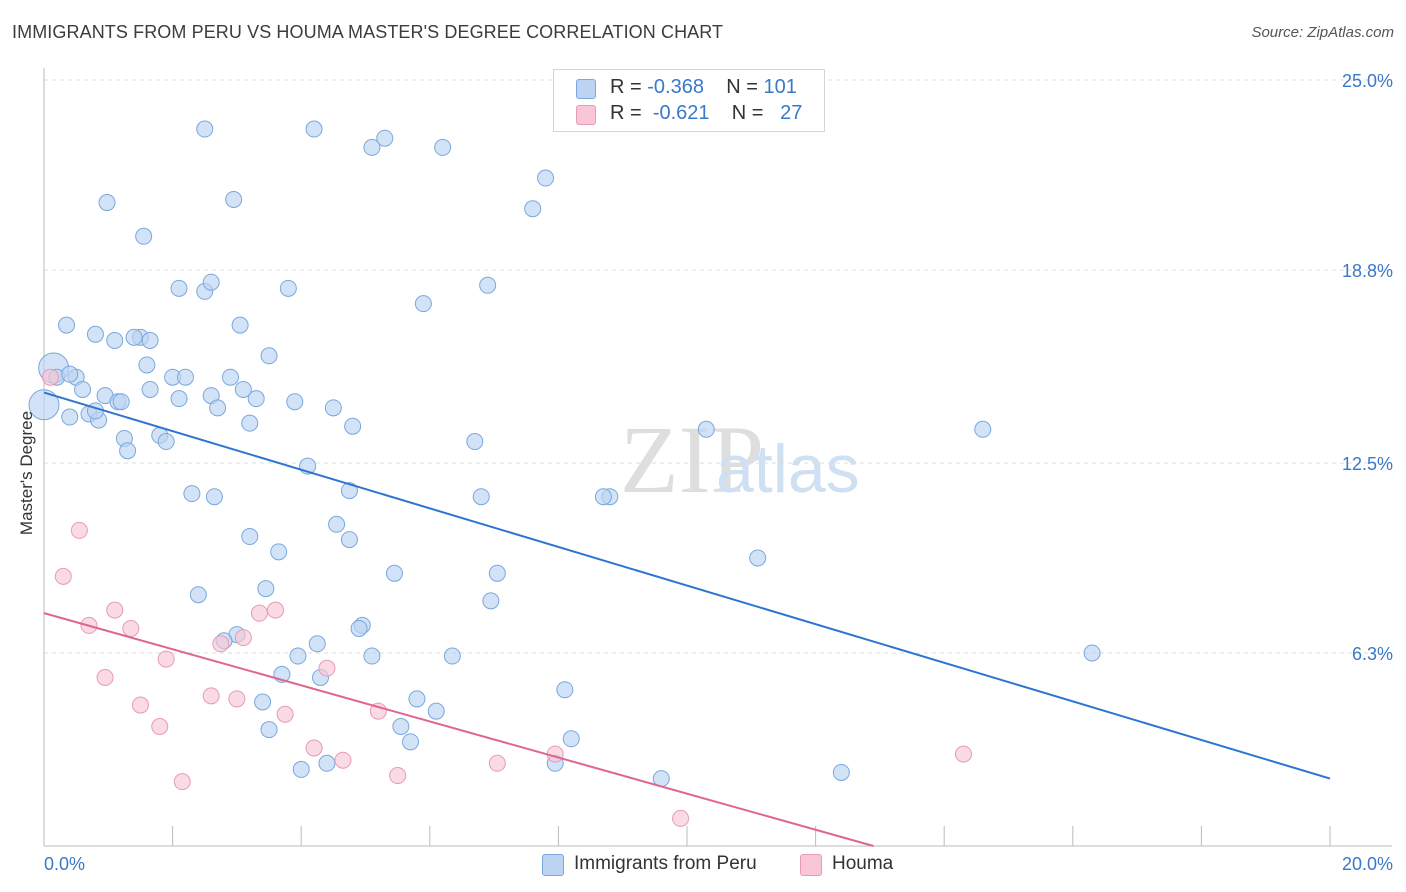 The width and height of the screenshot is (1406, 892). What do you see at coordinates (626, 87) in the screenshot?
I see `r-label: R =` at bounding box center [626, 87].